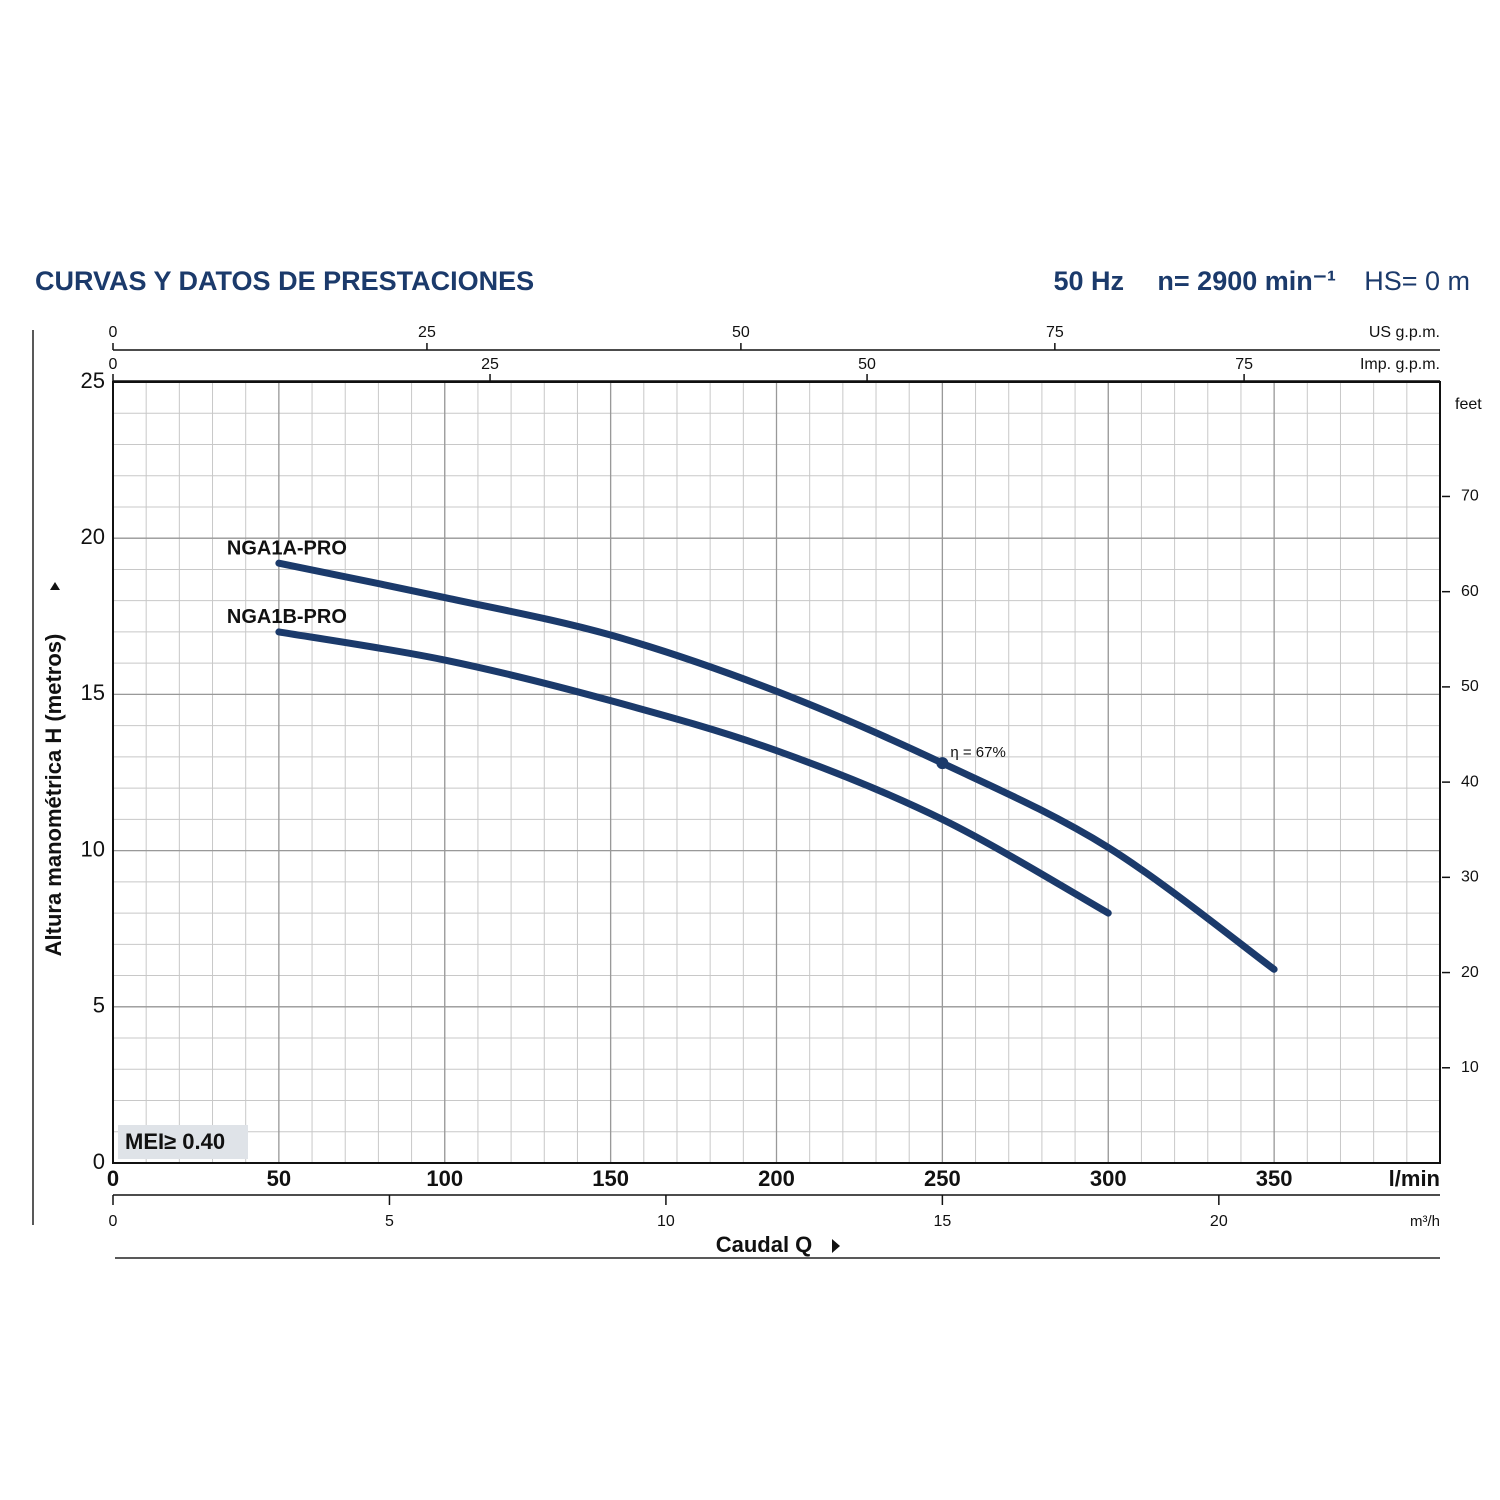 This screenshot has width=1500, height=1500. I want to click on frequency: 50 Hz, so click(1088, 281).